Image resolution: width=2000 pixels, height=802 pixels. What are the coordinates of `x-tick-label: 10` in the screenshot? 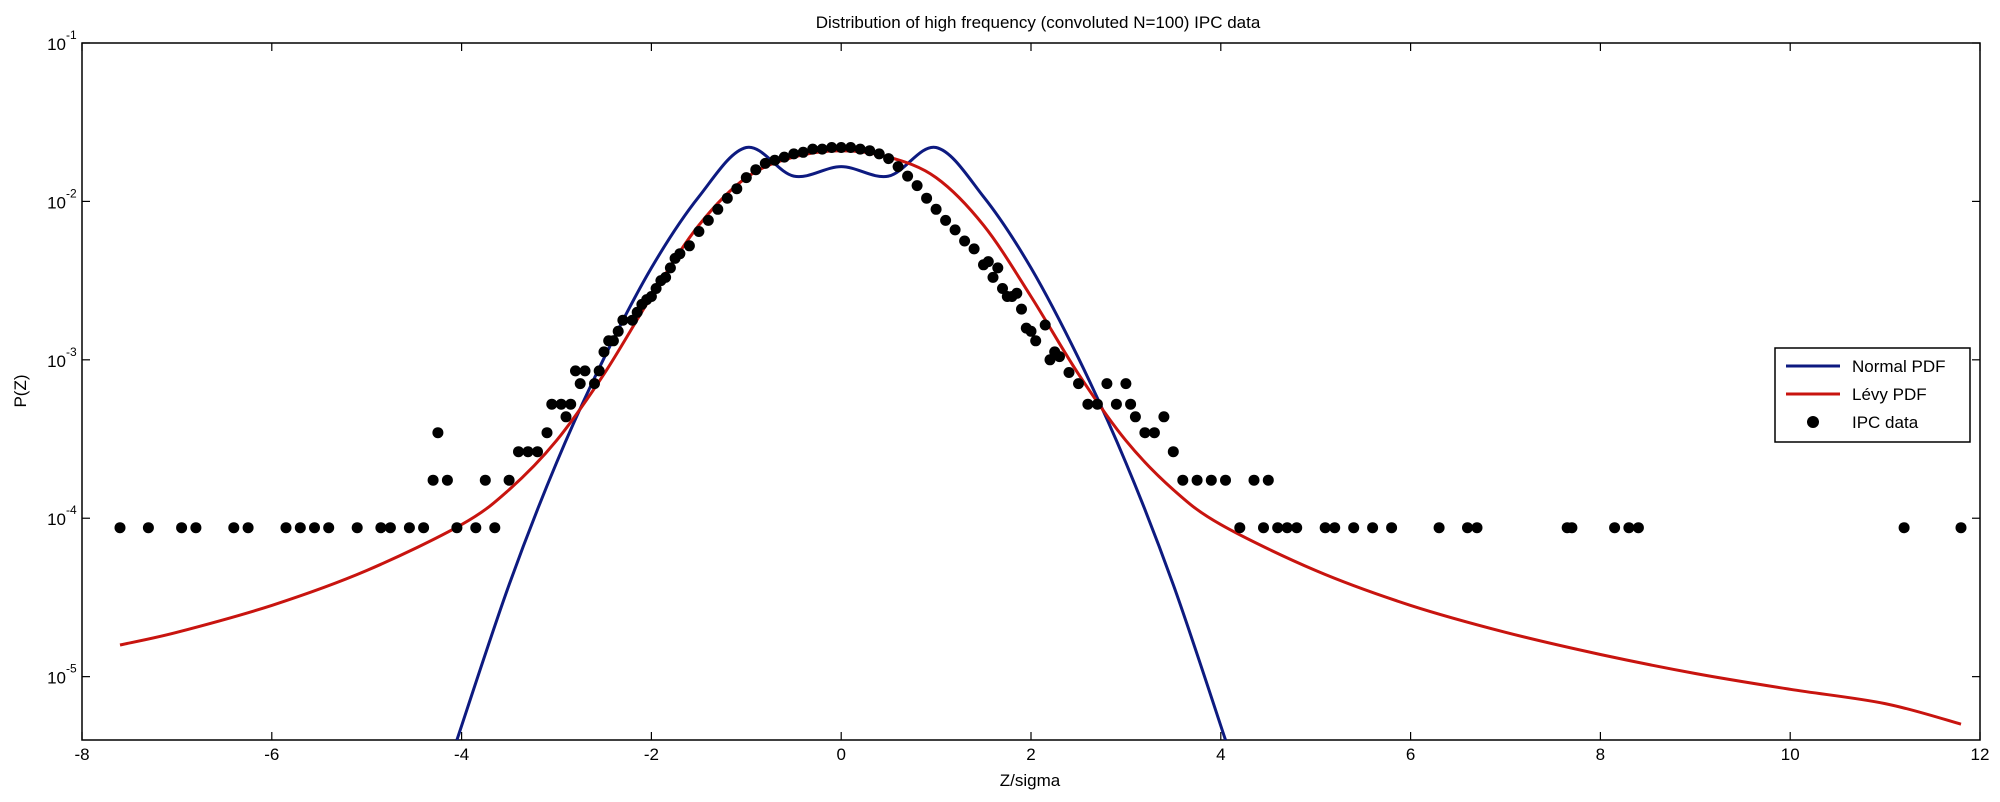 It's located at (1790, 754).